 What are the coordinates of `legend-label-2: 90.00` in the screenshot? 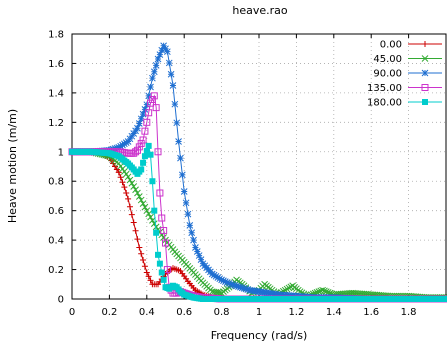 It's located at (387, 74).